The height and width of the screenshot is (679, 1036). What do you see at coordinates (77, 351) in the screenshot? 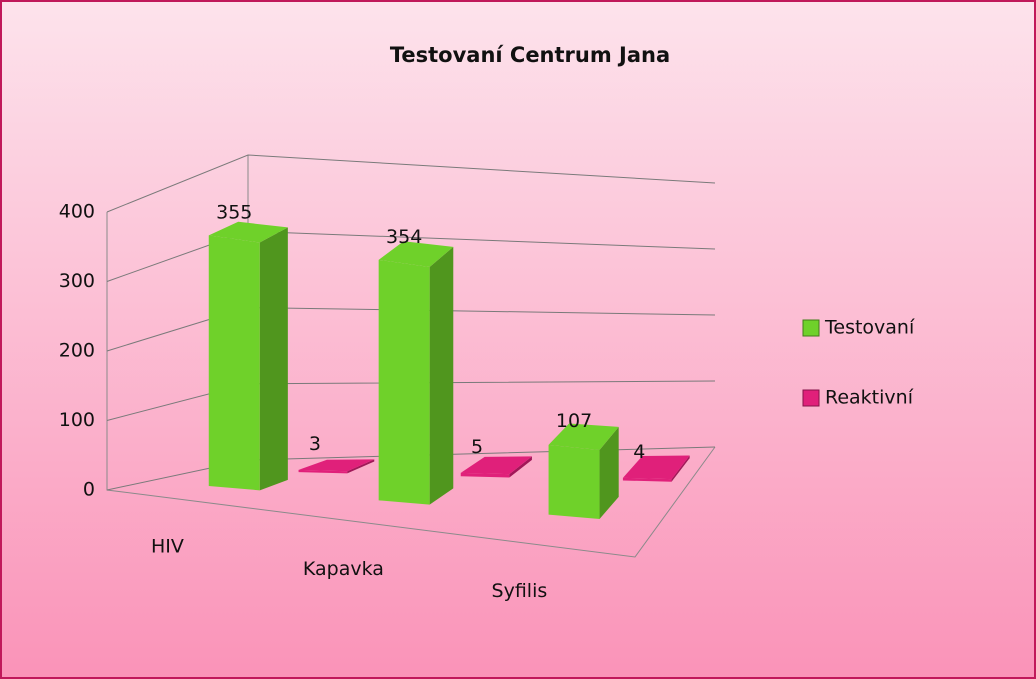
I see `y-tick-label: 200` at bounding box center [77, 351].